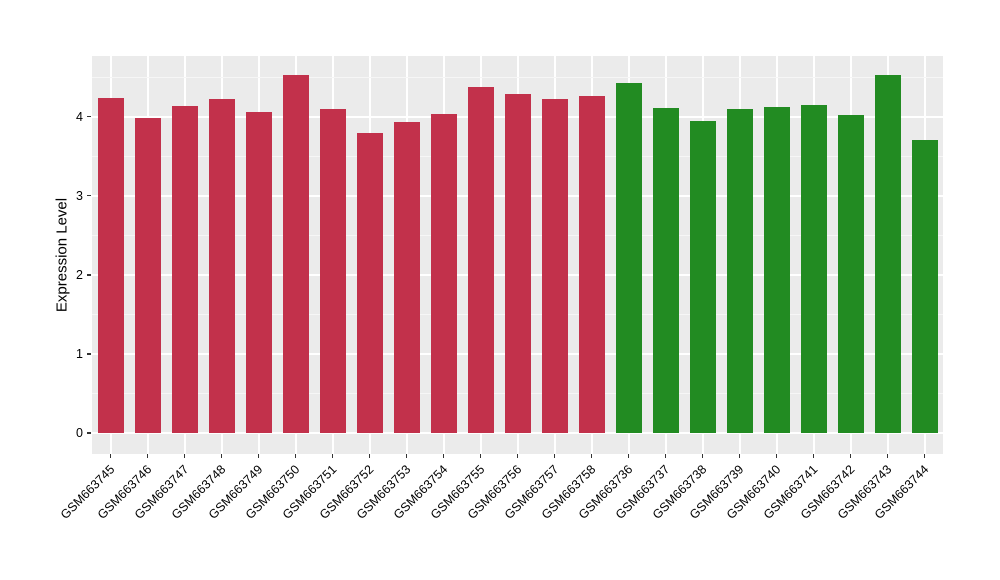  I want to click on bar-GSM663757, so click(554, 266).